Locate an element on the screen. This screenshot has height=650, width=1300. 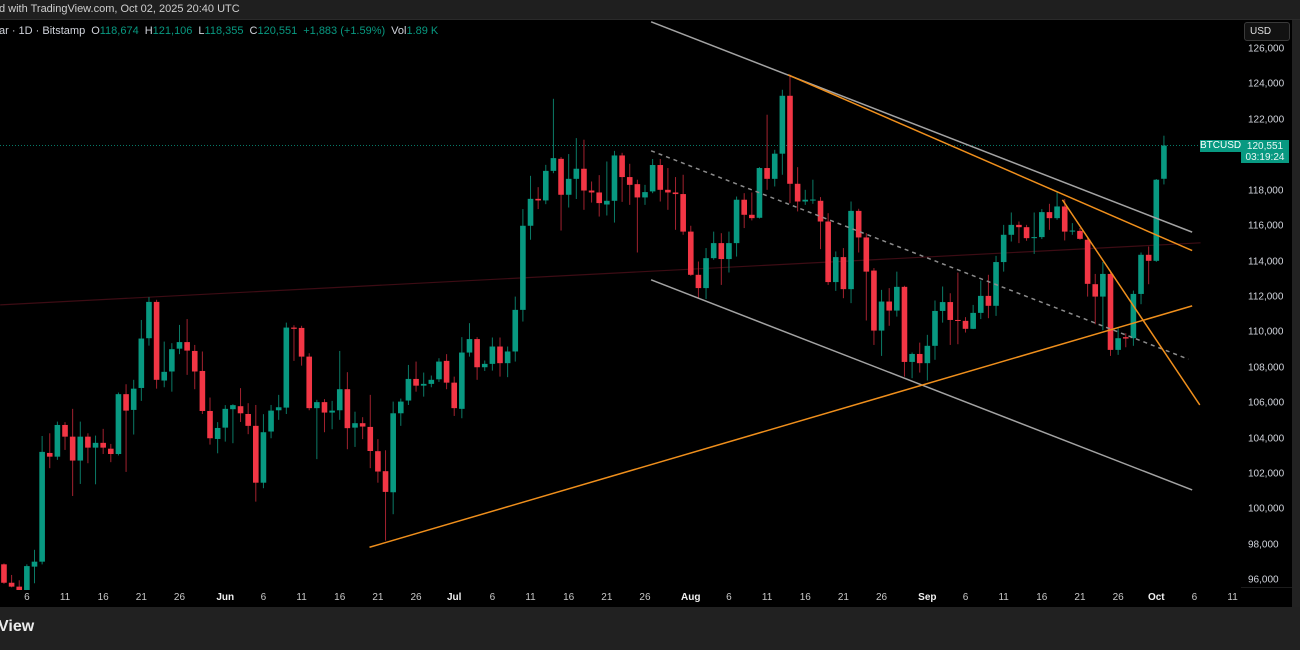
time-axis-label: Oct is located at coordinates (1156, 597).